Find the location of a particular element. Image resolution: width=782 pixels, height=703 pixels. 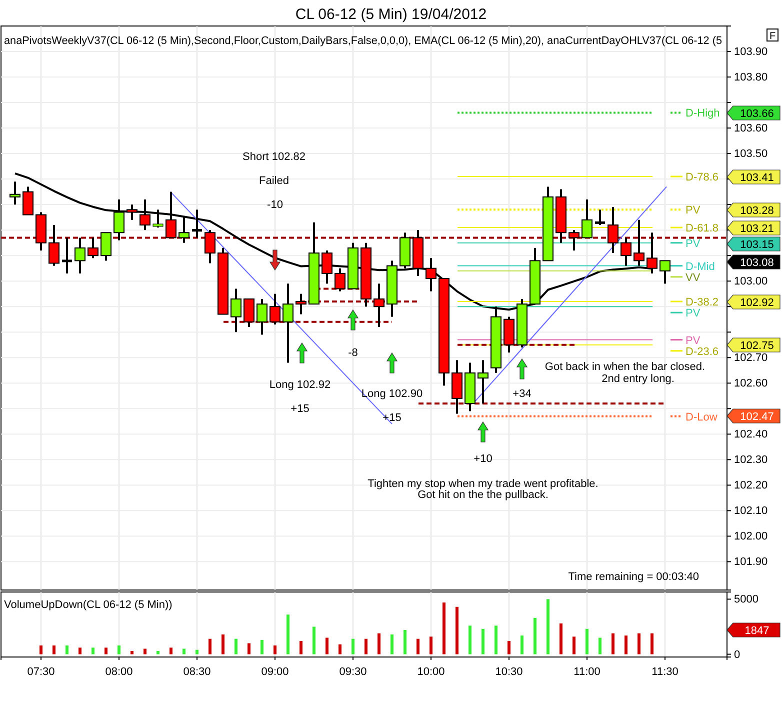

y-tick-label: 103.80 is located at coordinates (751, 78).